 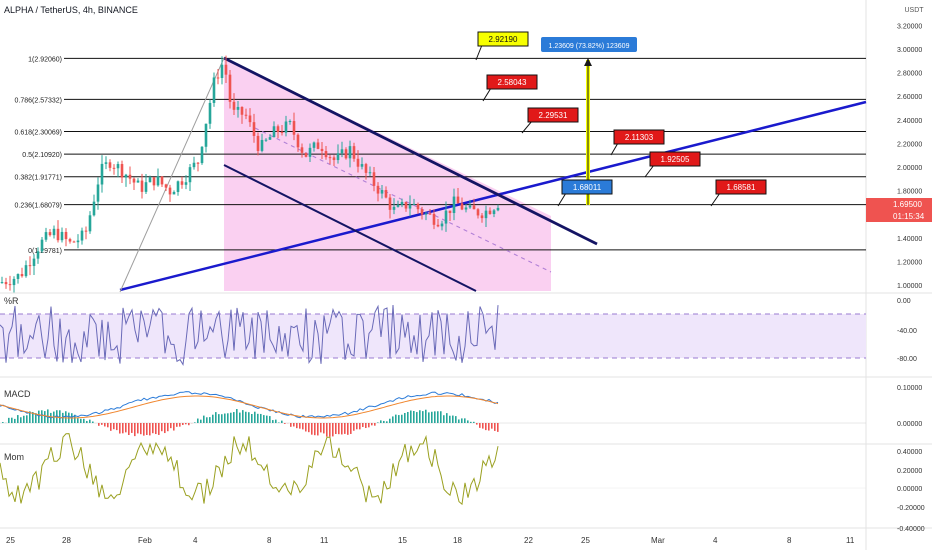 I want to click on symbol-title: ALPHA / TetherUS, 4h, BINANCE, so click(x=71, y=10).